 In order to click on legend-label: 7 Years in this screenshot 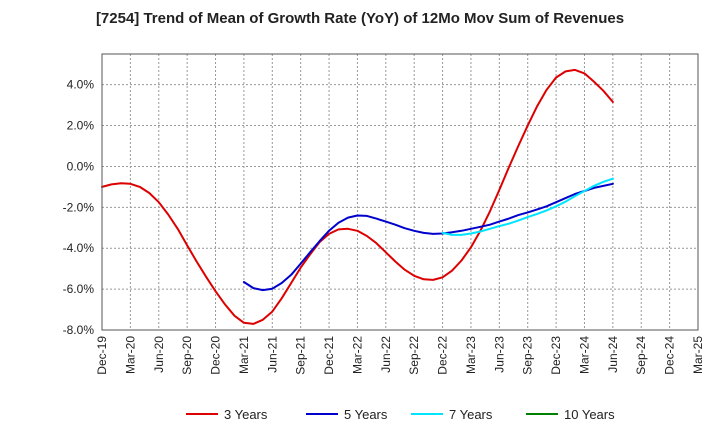, I will do `click(471, 414)`.